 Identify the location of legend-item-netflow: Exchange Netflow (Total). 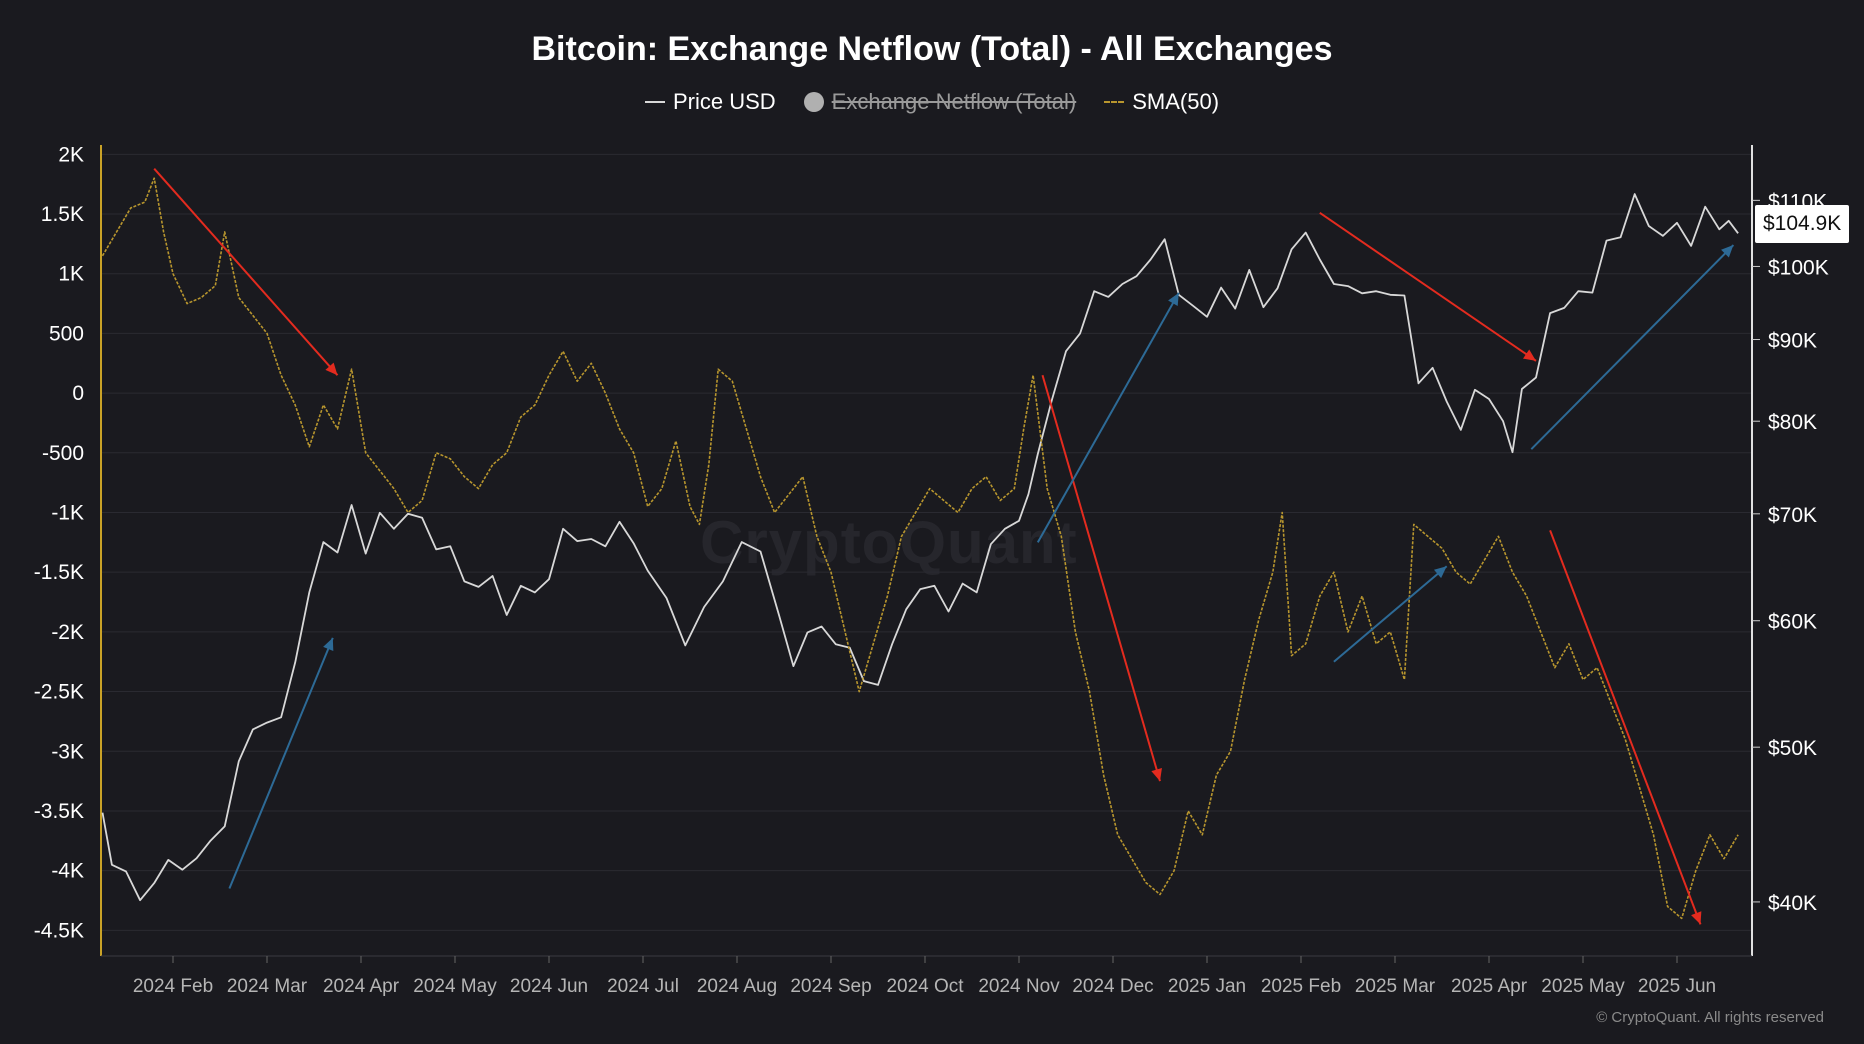
(940, 102).